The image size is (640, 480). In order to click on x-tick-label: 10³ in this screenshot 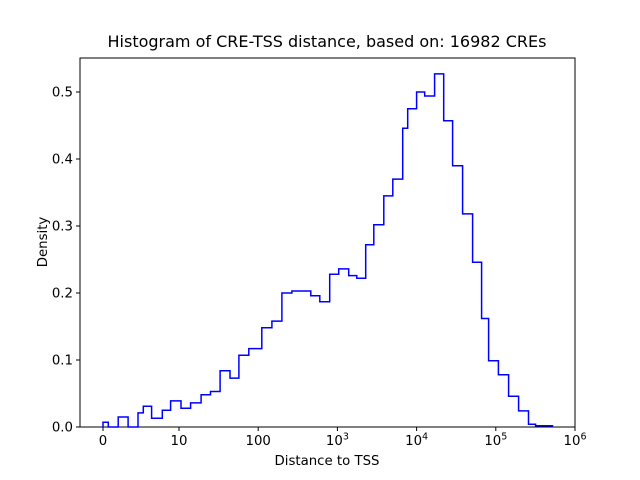, I will do `click(337, 441)`.